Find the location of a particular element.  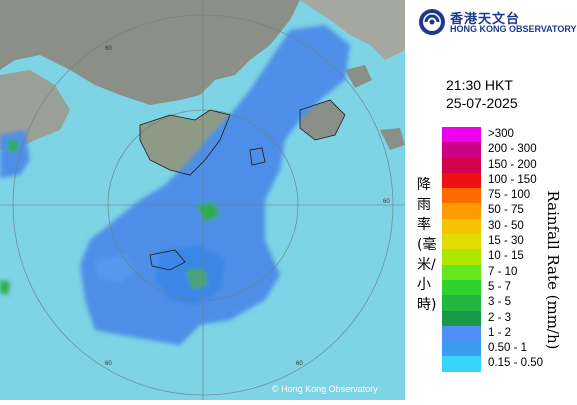

observation-time: 21:30 HKT is located at coordinates (479, 85).